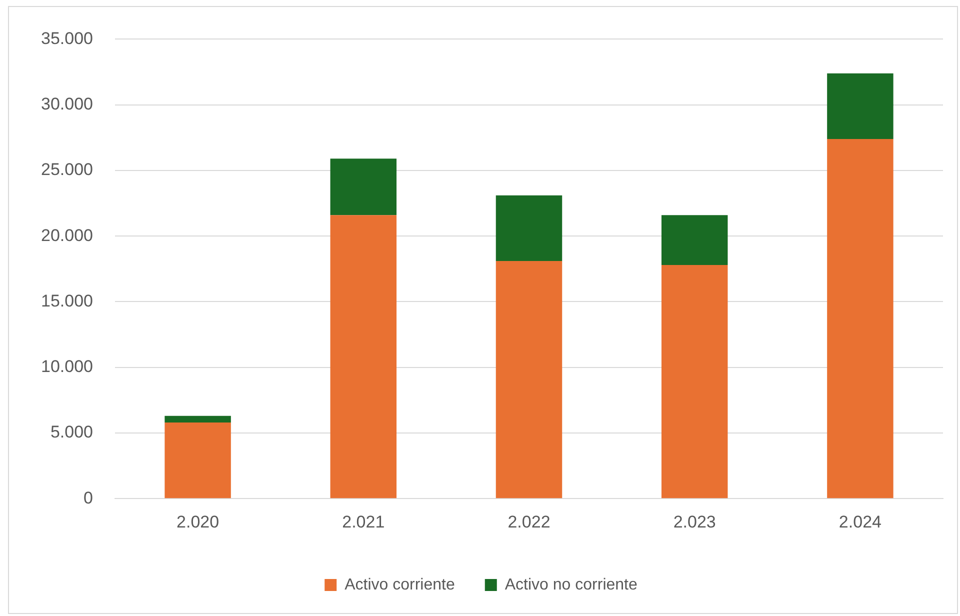  What do you see at coordinates (66, 235) in the screenshot?
I see `y-tick-label: 20.000` at bounding box center [66, 235].